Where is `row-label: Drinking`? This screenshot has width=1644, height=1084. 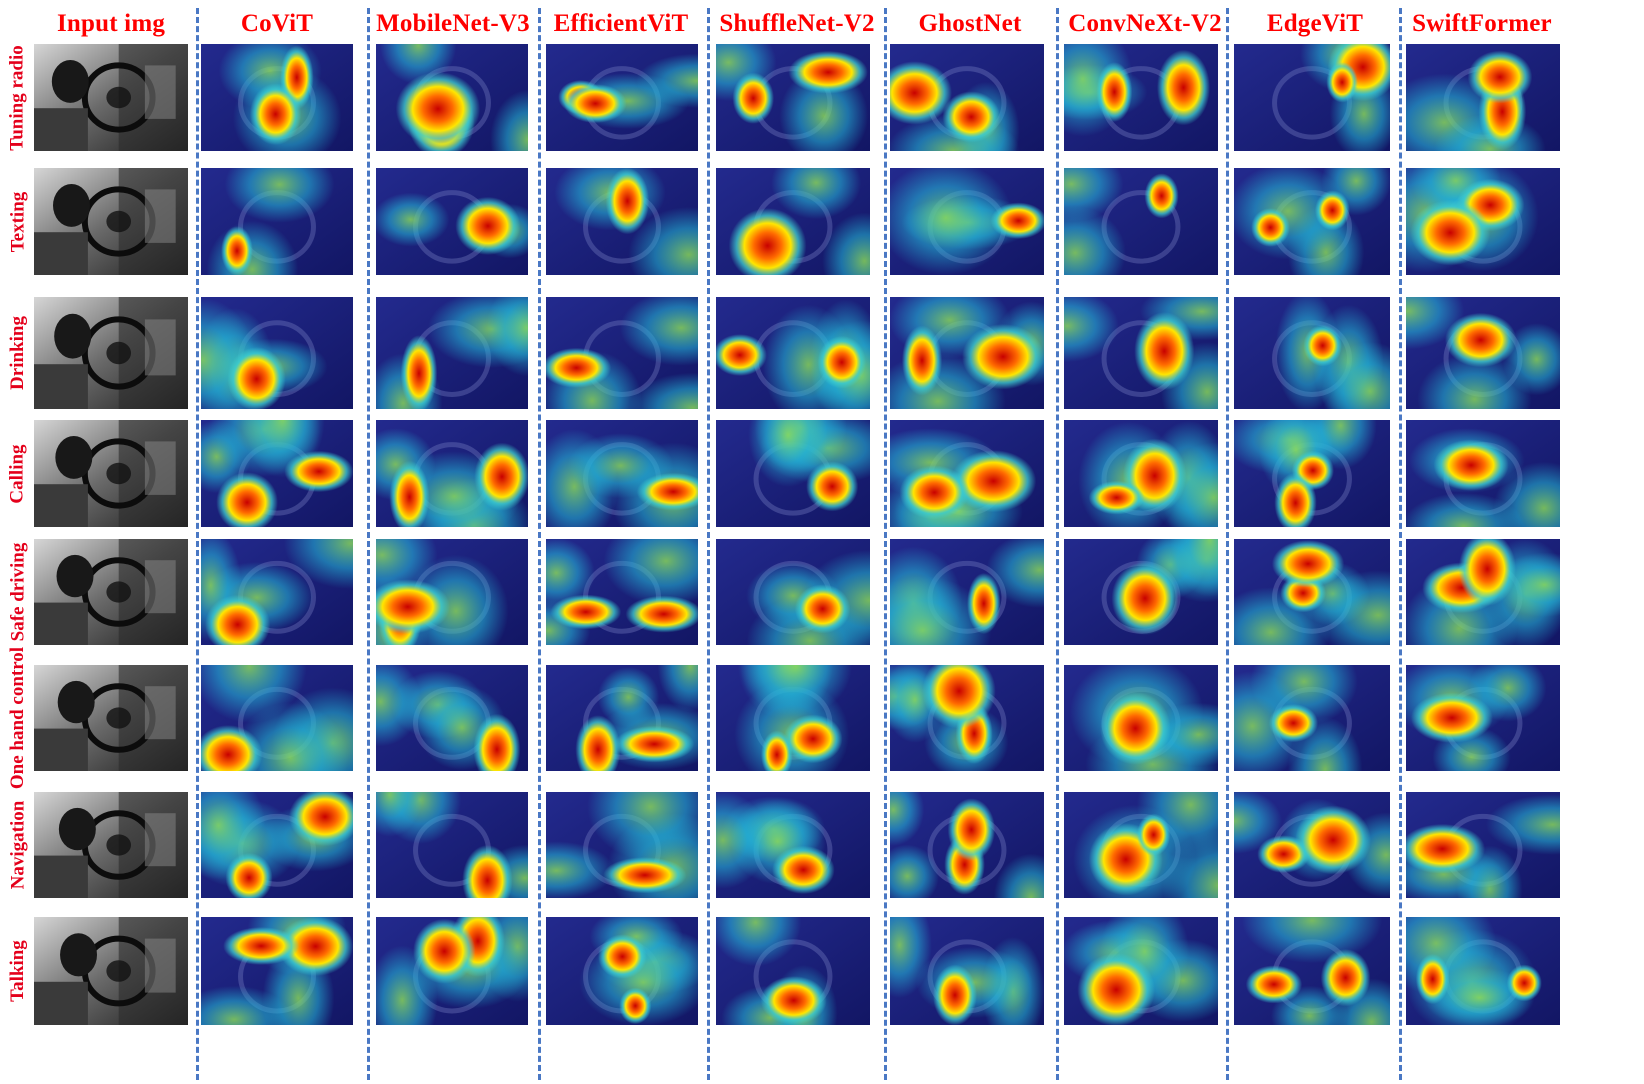 row-label: Drinking is located at coordinates (18, 353).